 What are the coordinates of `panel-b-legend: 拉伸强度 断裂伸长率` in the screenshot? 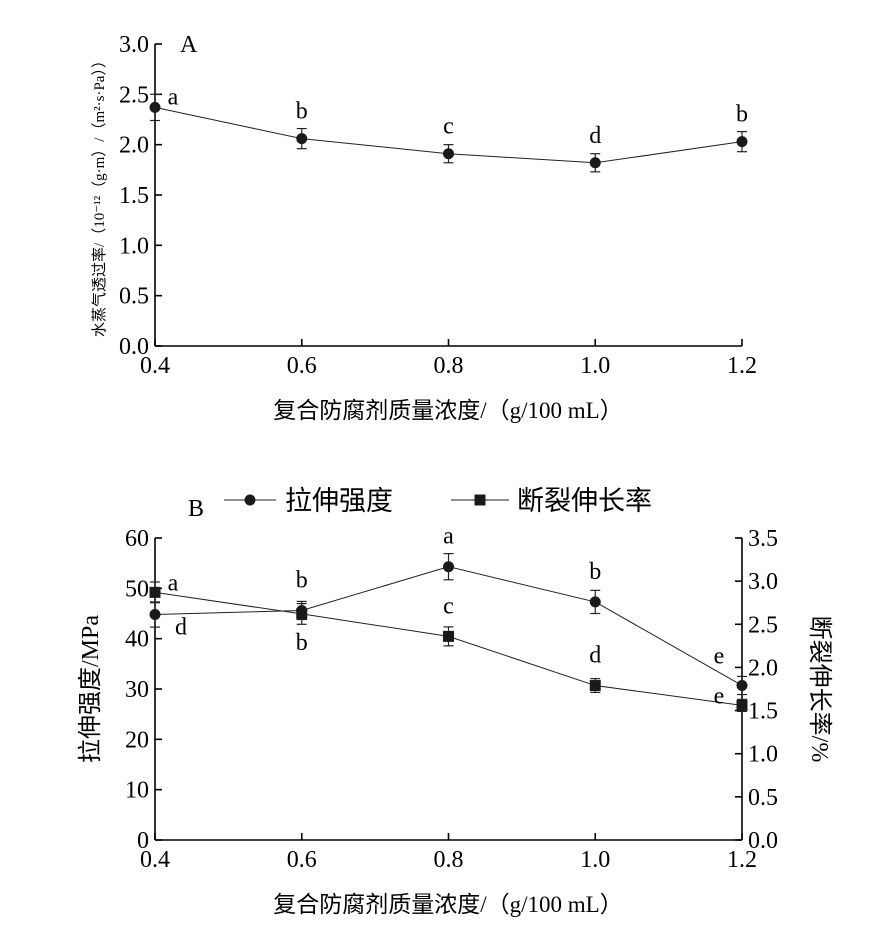 It's located at (438, 501).